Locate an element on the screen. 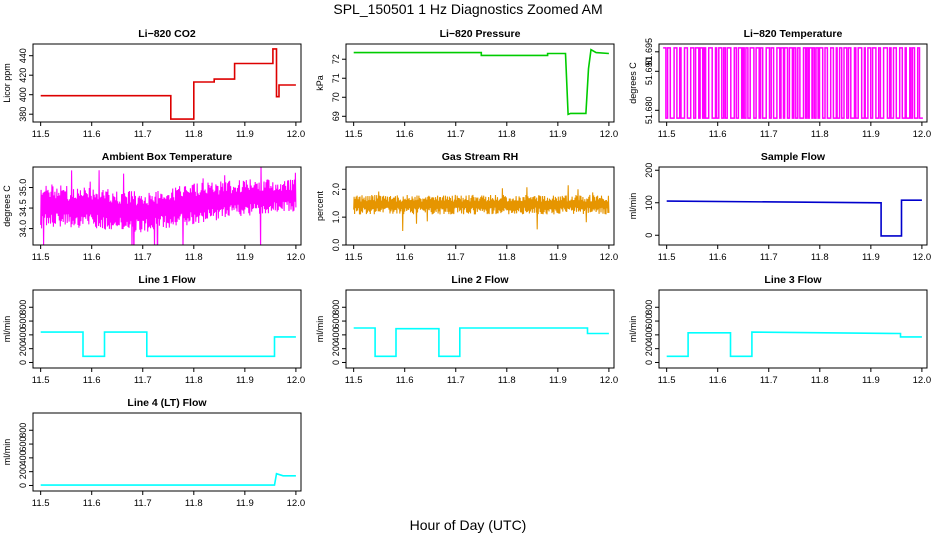 The image size is (936, 540). y-tick-label: 51.690 is located at coordinates (649, 72).